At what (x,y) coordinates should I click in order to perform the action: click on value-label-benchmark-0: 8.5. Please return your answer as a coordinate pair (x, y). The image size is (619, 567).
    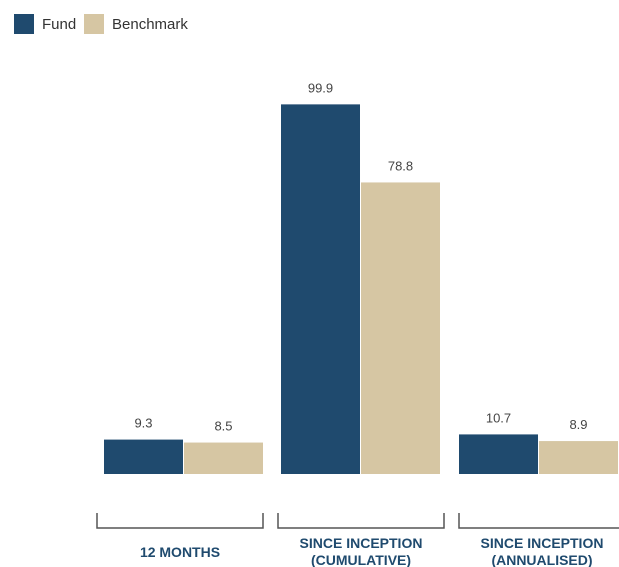
    Looking at the image, I should click on (223, 426).